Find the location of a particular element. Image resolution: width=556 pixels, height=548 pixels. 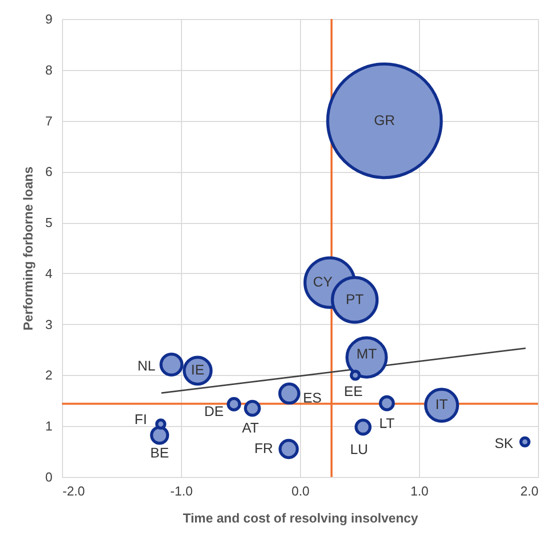

y-tick-label: 6 is located at coordinates (48, 172).